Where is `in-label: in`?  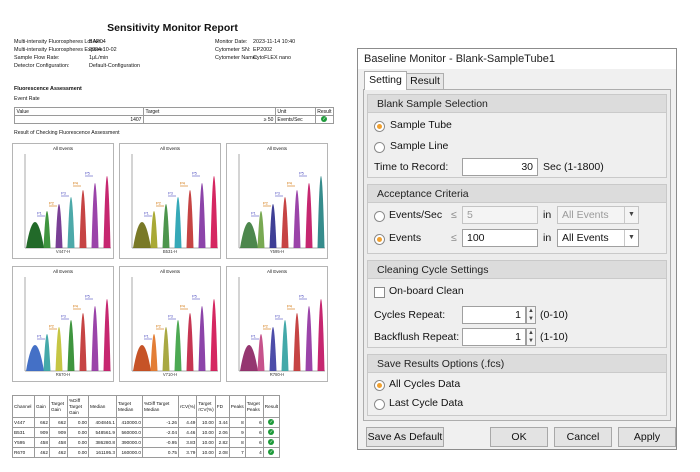
in-label: in is located at coordinates (547, 215).